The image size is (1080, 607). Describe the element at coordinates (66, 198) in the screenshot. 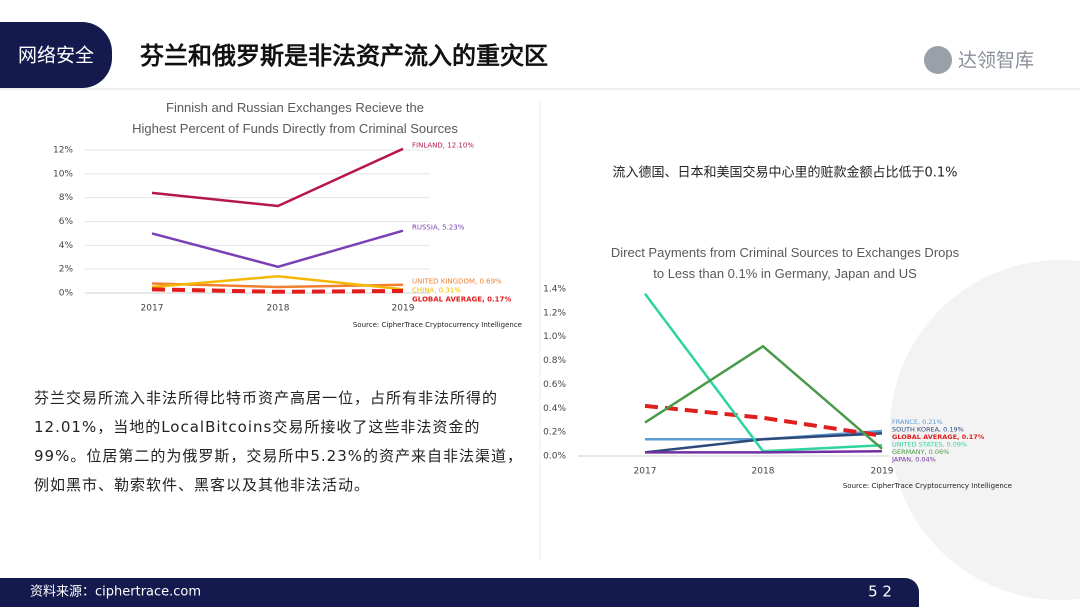

I see `y-tick-label: 8%` at that location.